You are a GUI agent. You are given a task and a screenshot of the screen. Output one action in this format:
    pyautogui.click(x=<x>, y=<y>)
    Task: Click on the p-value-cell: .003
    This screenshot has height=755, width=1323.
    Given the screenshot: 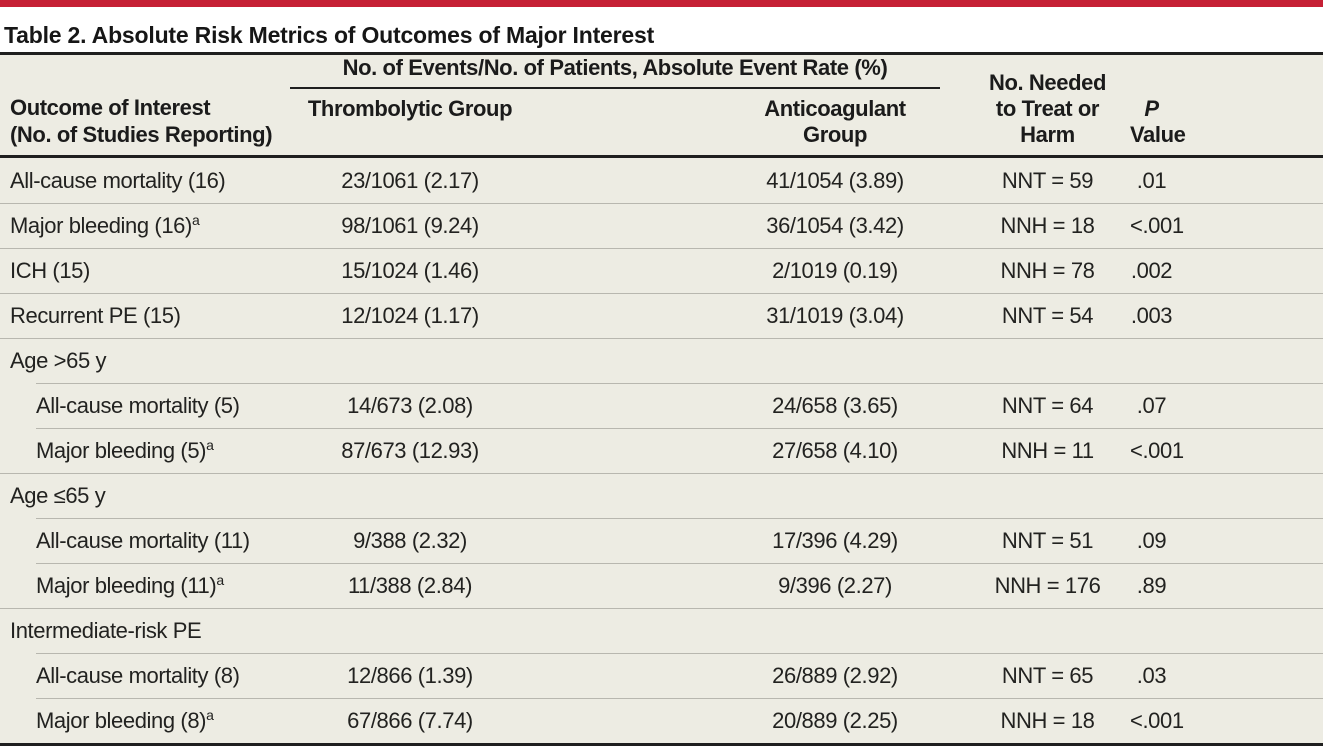 What is the action you would take?
    pyautogui.click(x=1151, y=315)
    